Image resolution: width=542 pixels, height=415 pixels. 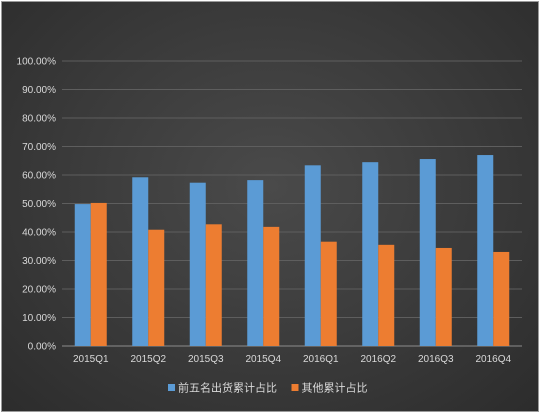 I want to click on x-tick-label: 2016Q2, so click(x=378, y=359).